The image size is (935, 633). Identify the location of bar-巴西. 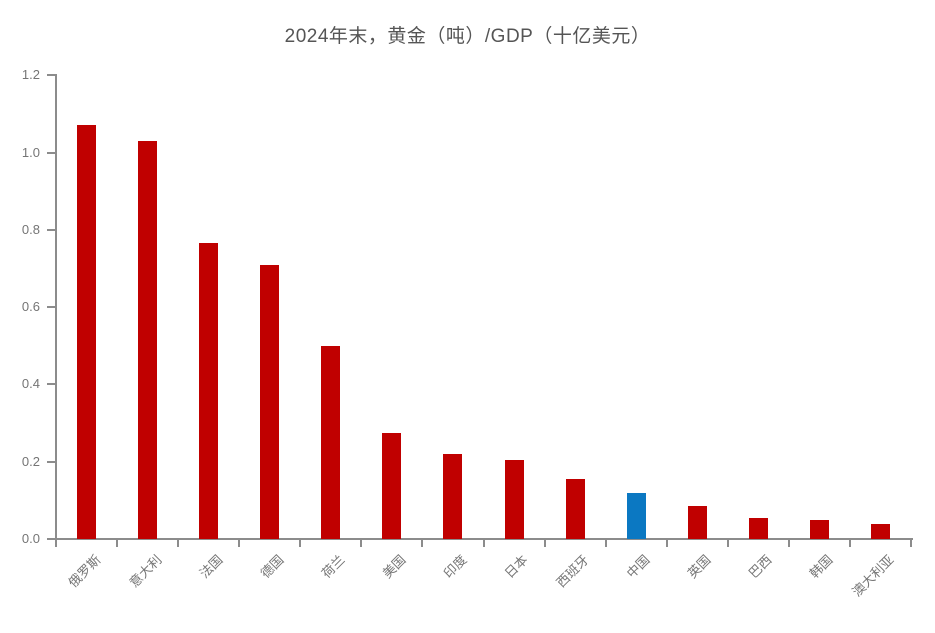
(758, 528).